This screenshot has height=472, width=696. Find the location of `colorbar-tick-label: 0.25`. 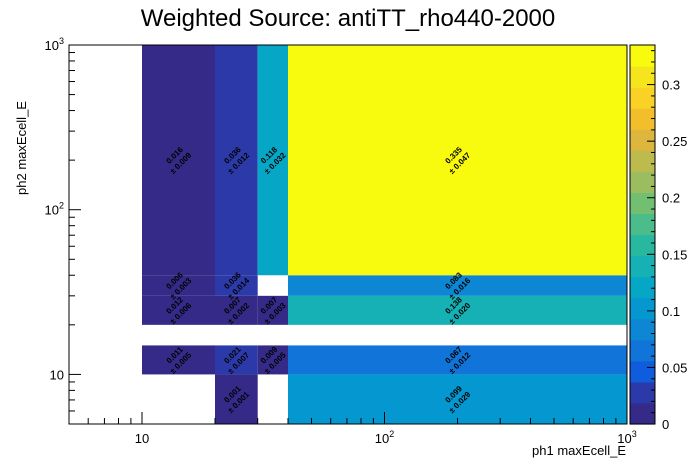

colorbar-tick-label: 0.25 is located at coordinates (674, 141).